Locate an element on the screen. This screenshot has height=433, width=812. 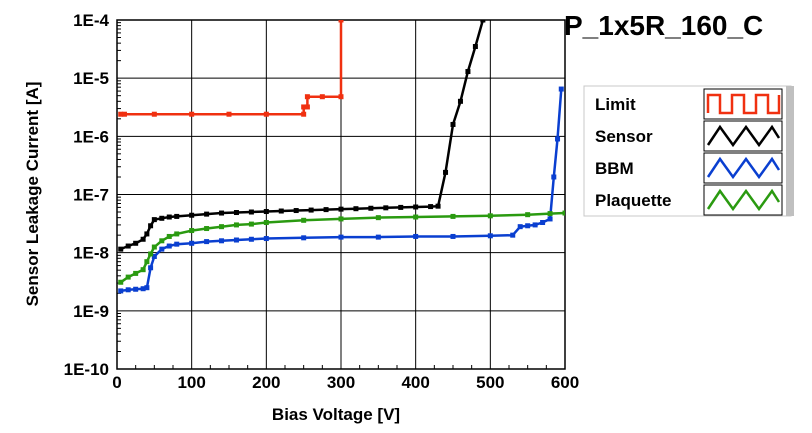
legend-swatch-plaquette is located at coordinates (743, 200).